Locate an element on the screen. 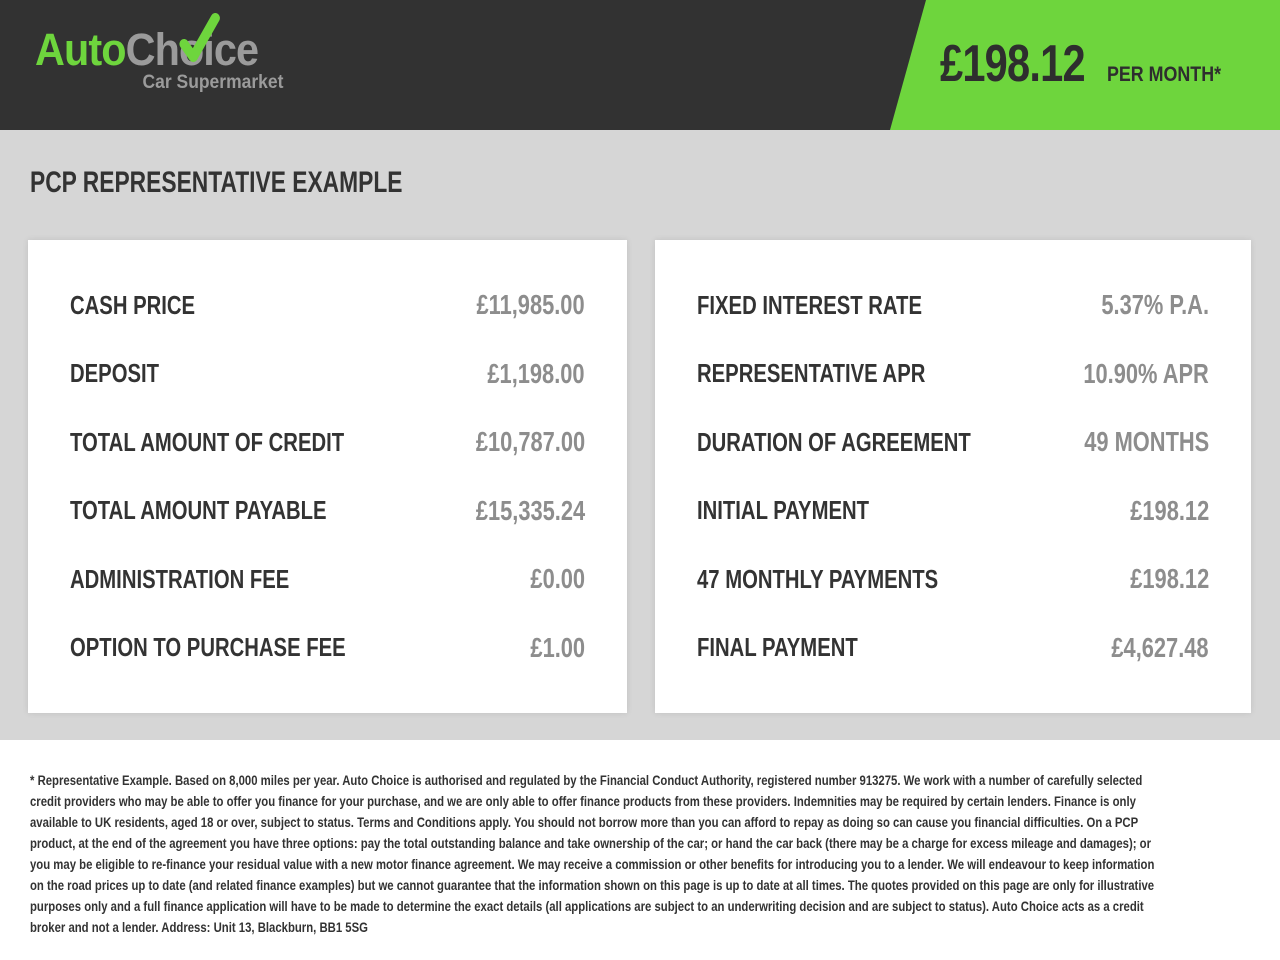 The width and height of the screenshot is (1280, 960). finance-value: 5.37% P.A. is located at coordinates (1155, 305).